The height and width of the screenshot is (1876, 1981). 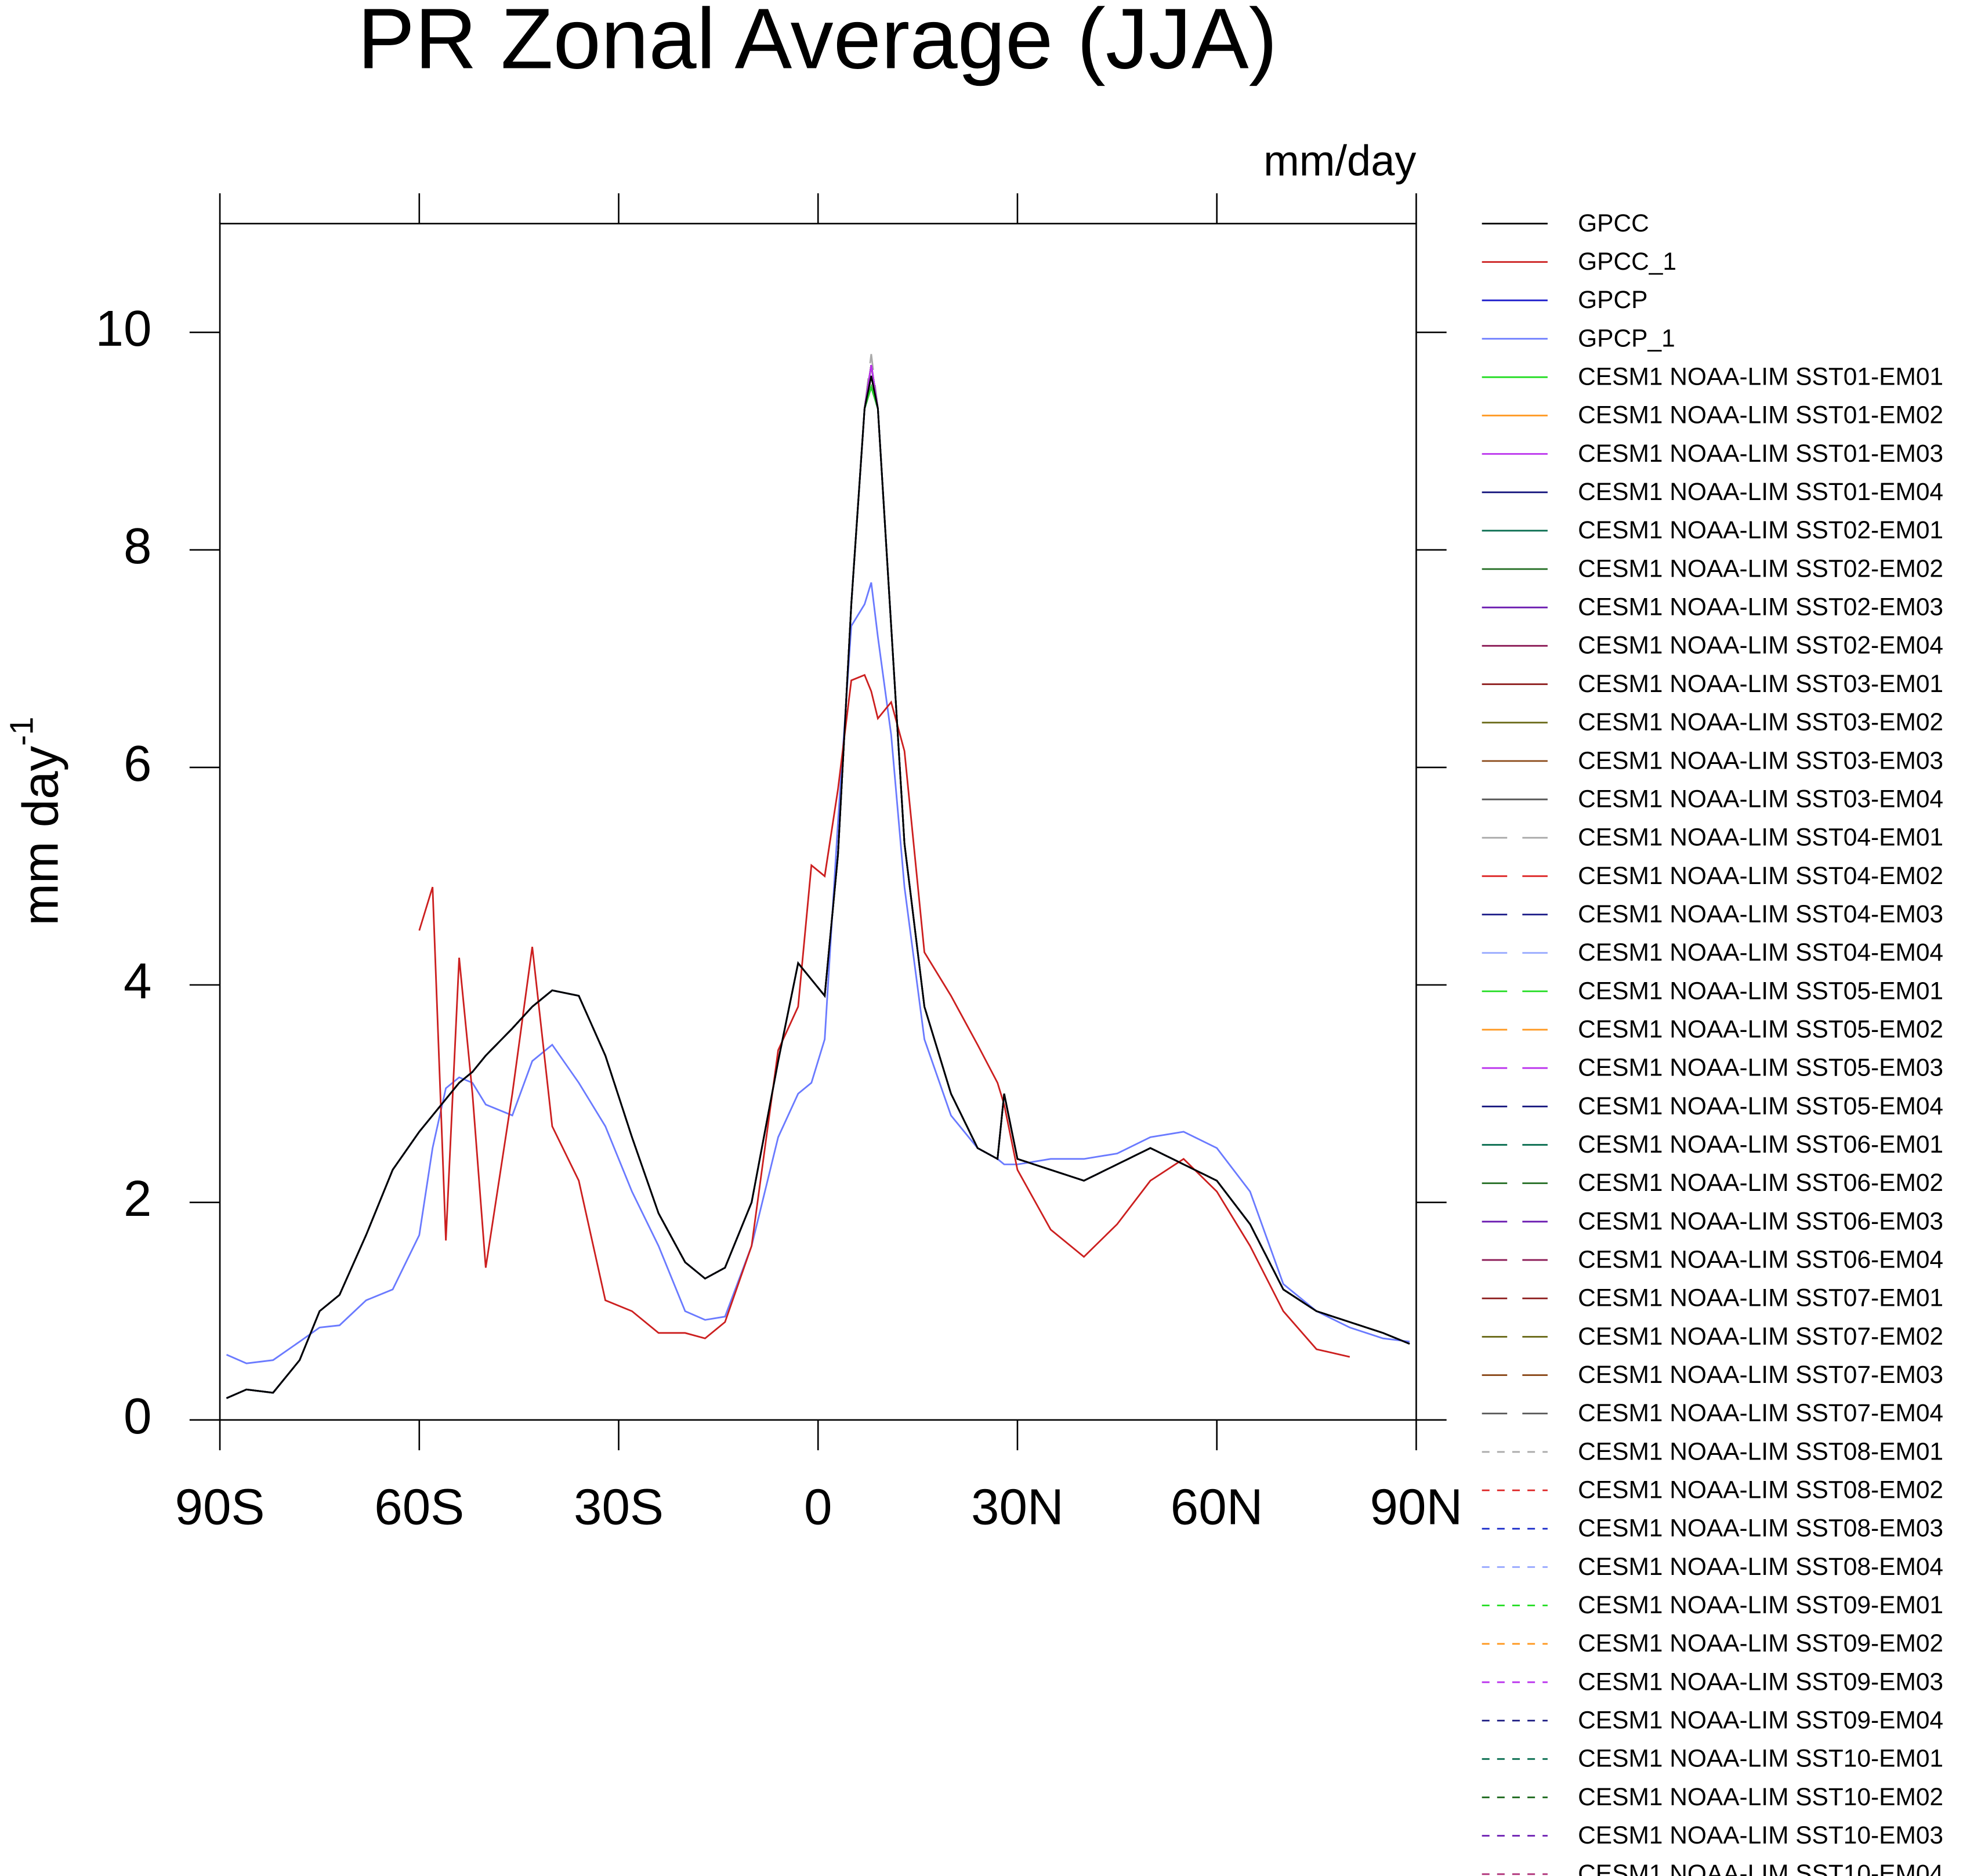 I want to click on legend-label: CESM1 NOAA-LIM SST07-EM04, so click(x=1761, y=1412).